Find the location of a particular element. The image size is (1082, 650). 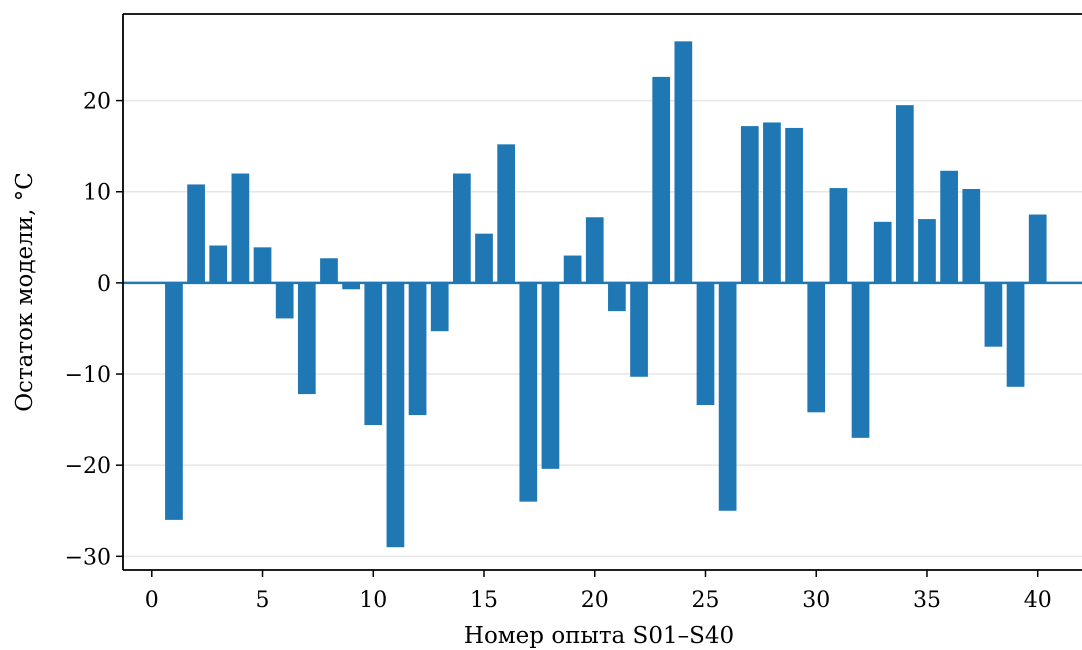

x-tick-label: 20 is located at coordinates (595, 600).